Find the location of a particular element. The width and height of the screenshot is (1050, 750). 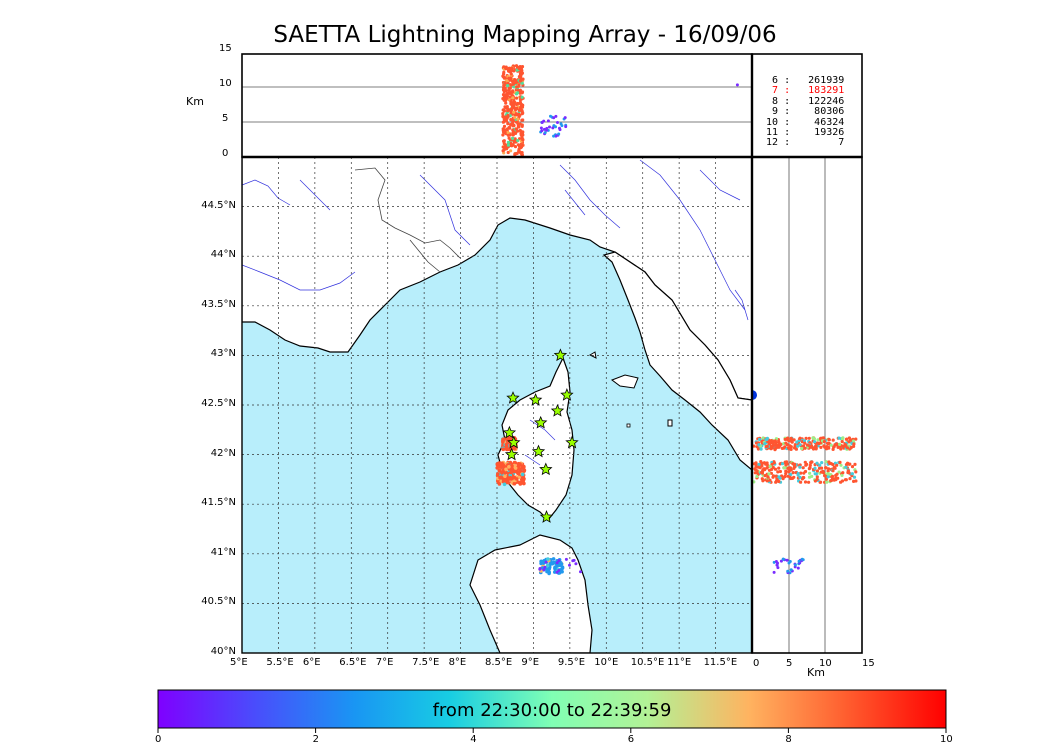

side-lightning-sources is located at coordinates (805, 482).